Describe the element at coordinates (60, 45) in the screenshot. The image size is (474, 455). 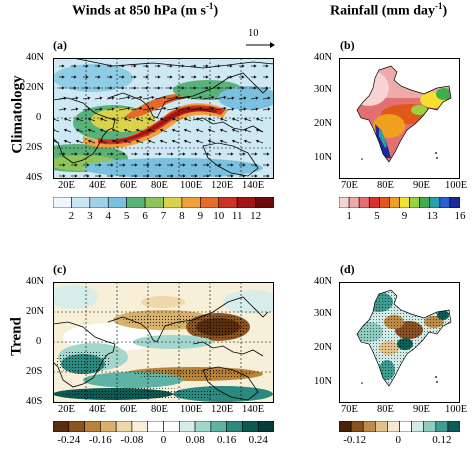
I see `panel-label-a: (a)` at that location.